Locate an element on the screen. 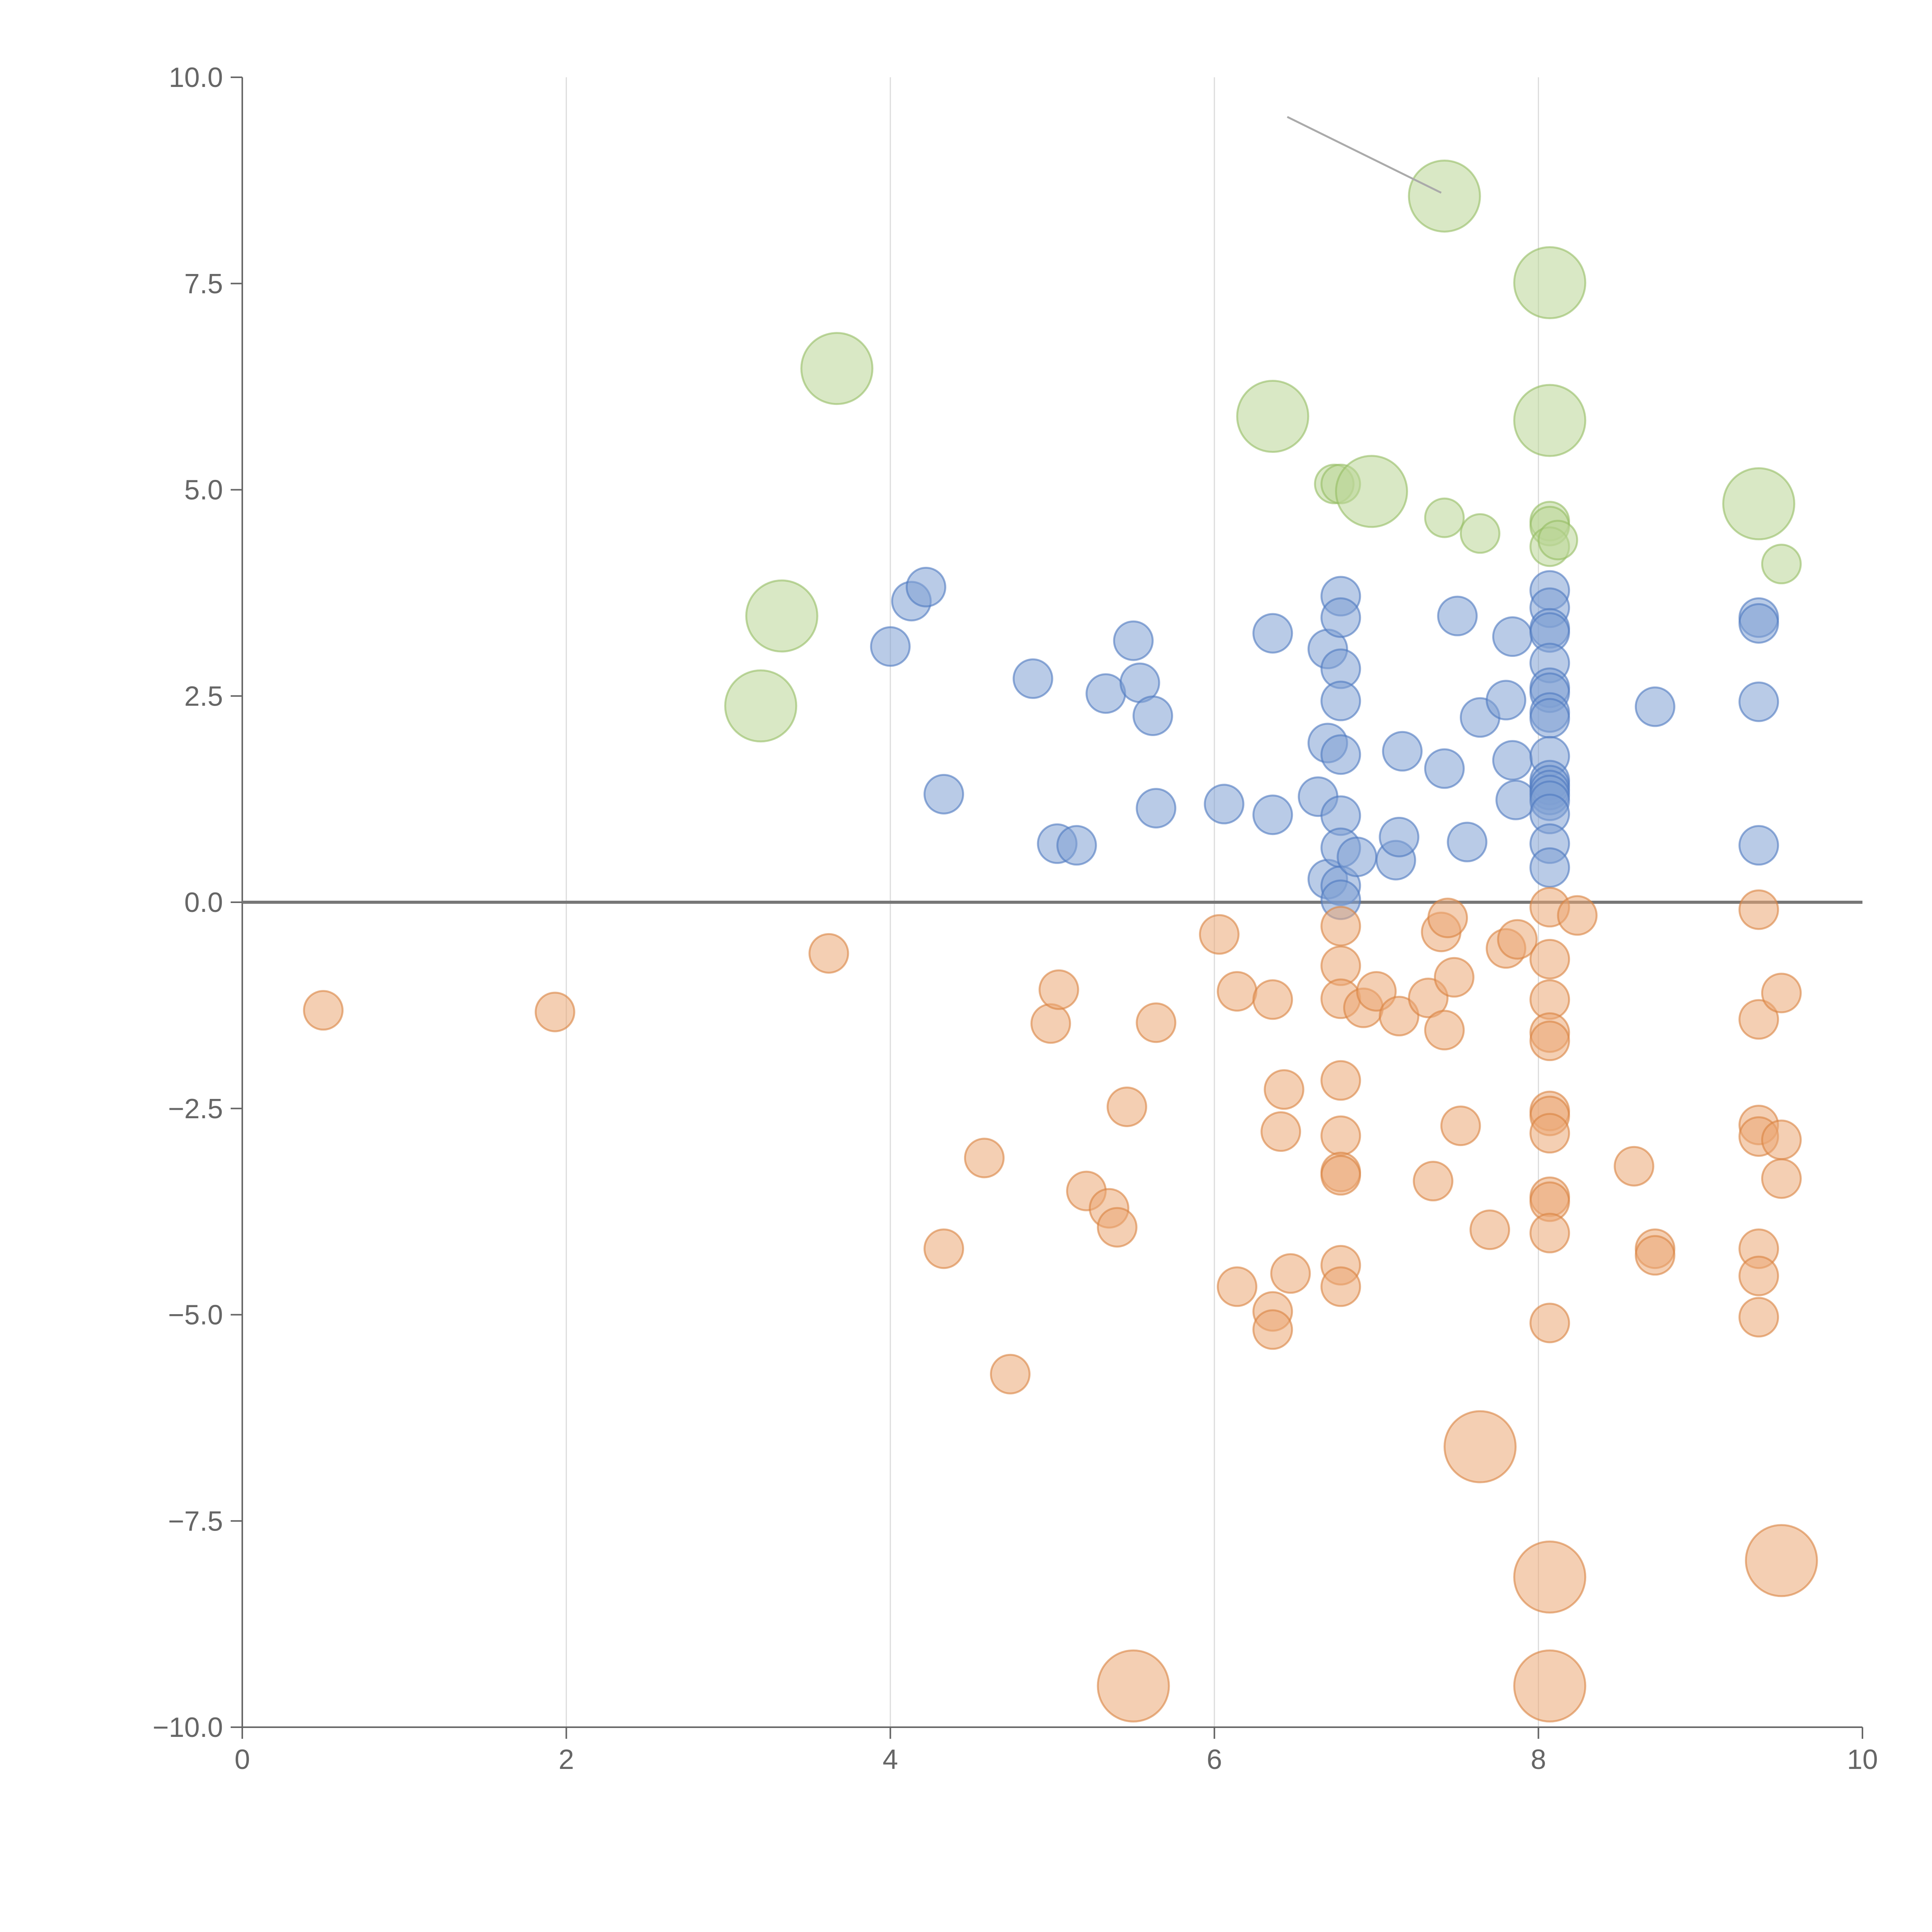 The width and height of the screenshot is (1932, 1932). x-tick-label: 8 is located at coordinates (1539, 1759).